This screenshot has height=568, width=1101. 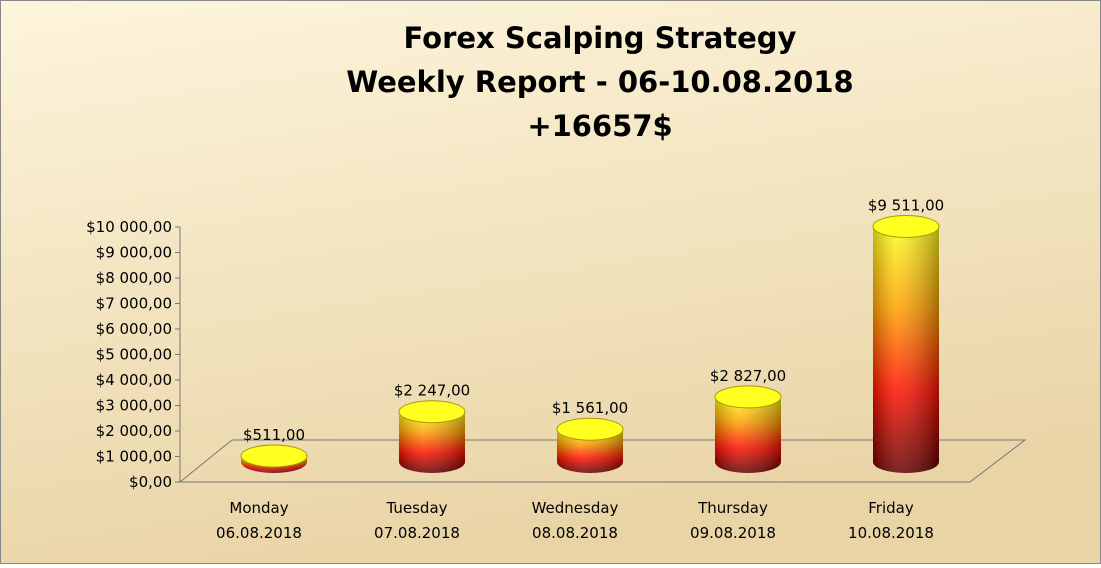 What do you see at coordinates (150, 482) in the screenshot?
I see `y-tick-label: $0,00` at bounding box center [150, 482].